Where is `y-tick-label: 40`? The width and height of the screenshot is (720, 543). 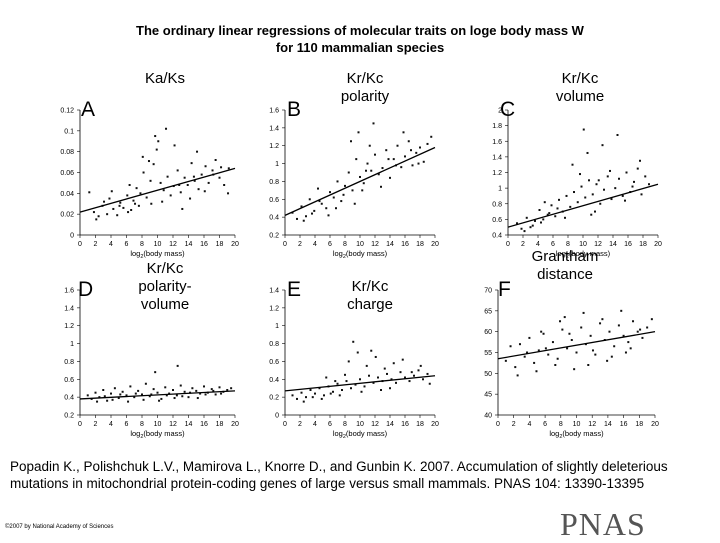
y-tick-label: 40 is located at coordinates (488, 416).